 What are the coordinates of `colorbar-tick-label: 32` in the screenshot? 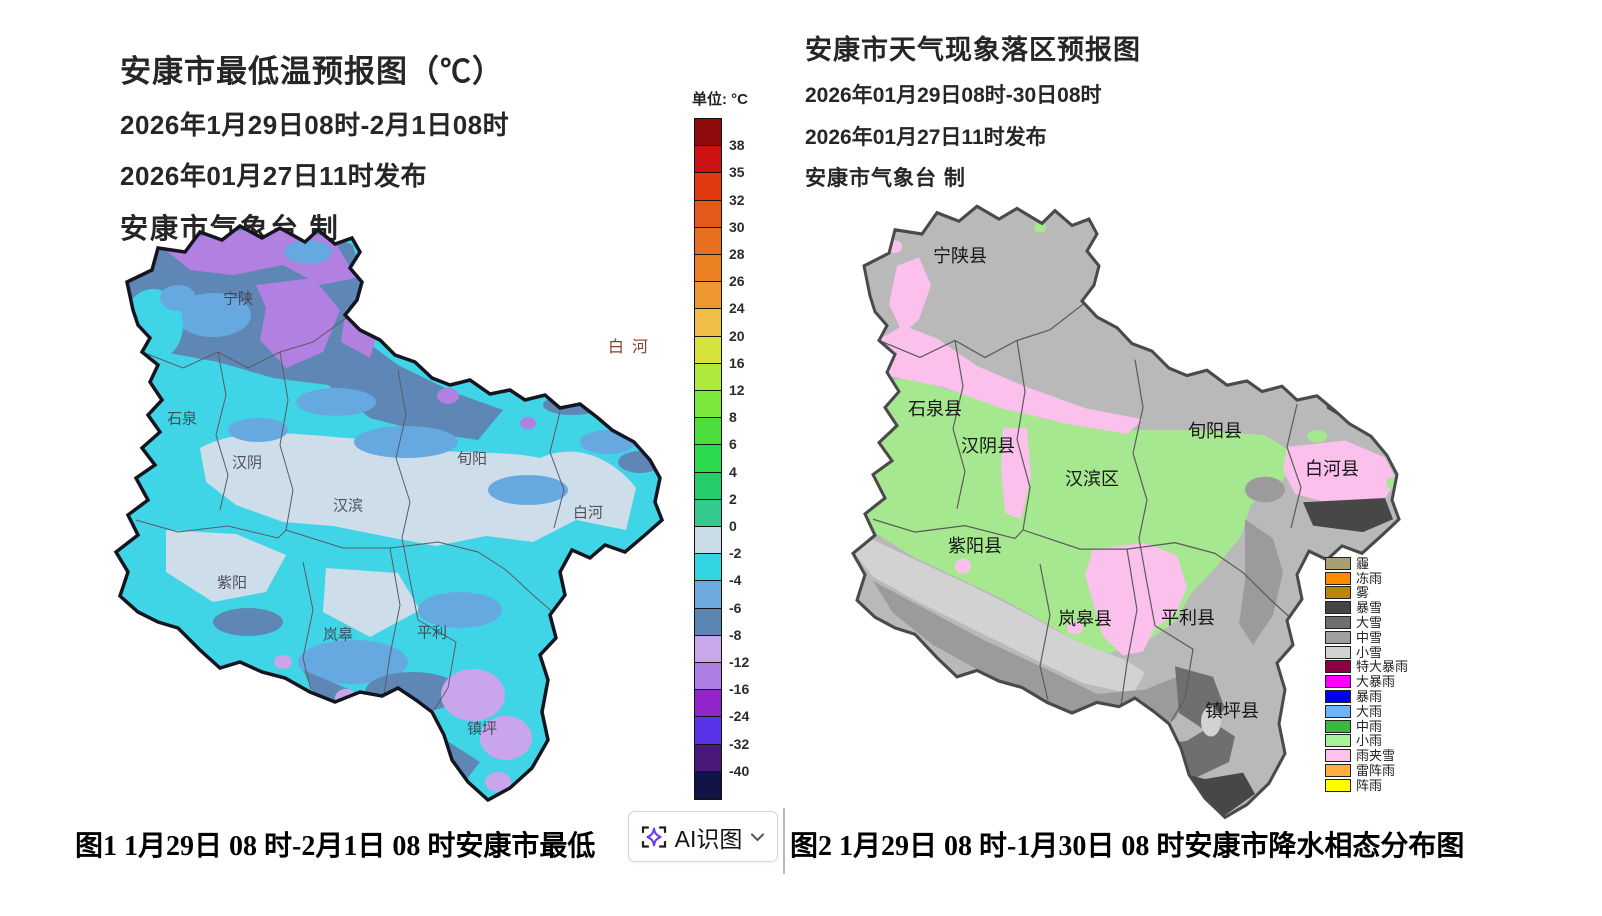 It's located at (737, 199).